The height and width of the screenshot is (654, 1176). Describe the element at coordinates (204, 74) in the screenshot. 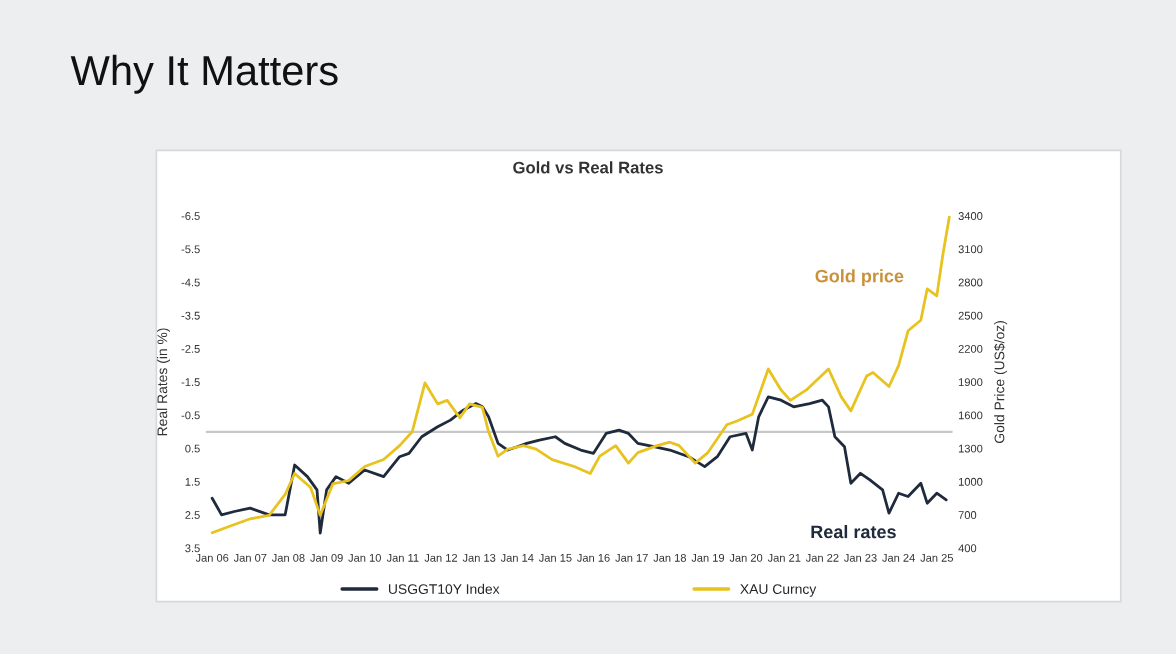

I see `chart-title: Why It Matters` at that location.